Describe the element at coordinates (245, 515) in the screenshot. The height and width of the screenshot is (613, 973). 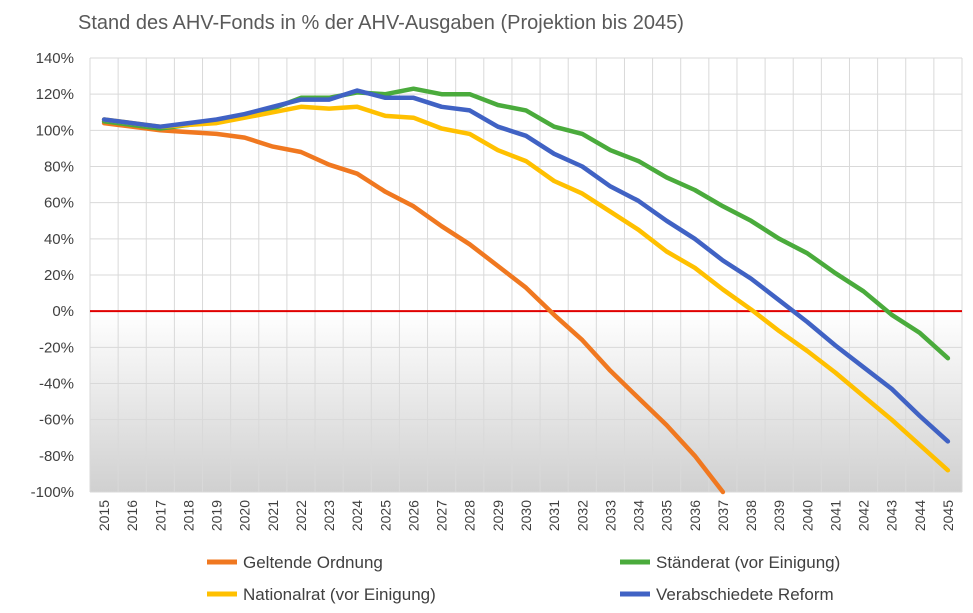
I see `x-tick-label: 2020` at that location.